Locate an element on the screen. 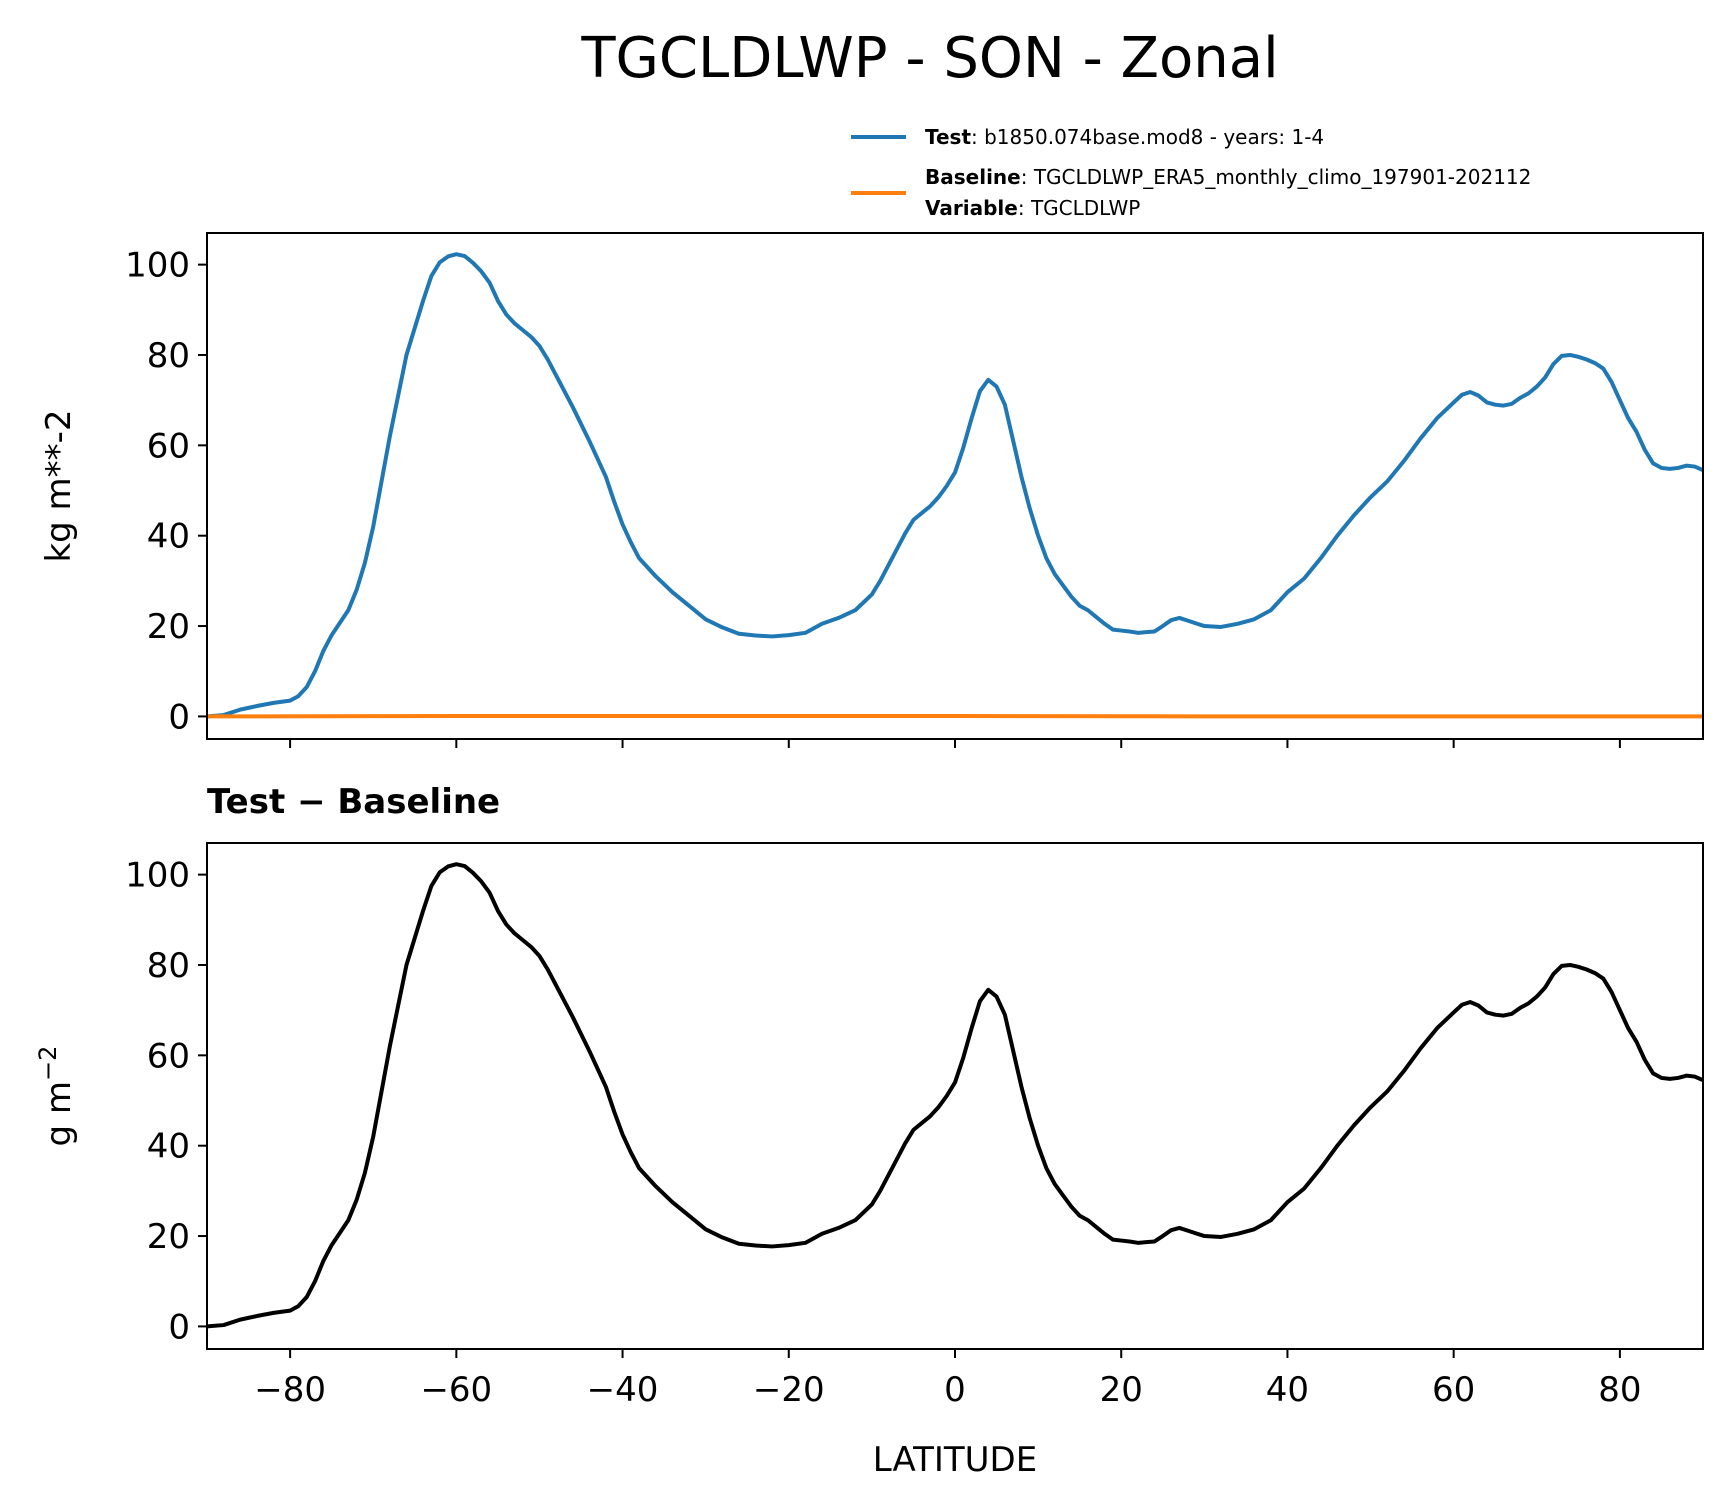  y-axis-label: kg m**-2 is located at coordinates (59, 485).